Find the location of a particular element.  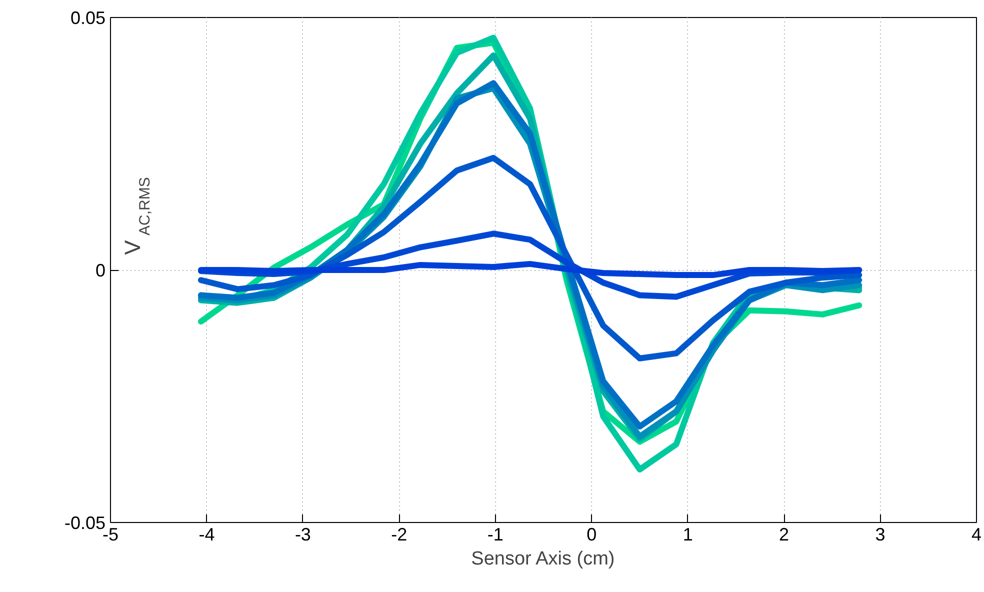

y-tick-label: 0 is located at coordinates (100, 270).